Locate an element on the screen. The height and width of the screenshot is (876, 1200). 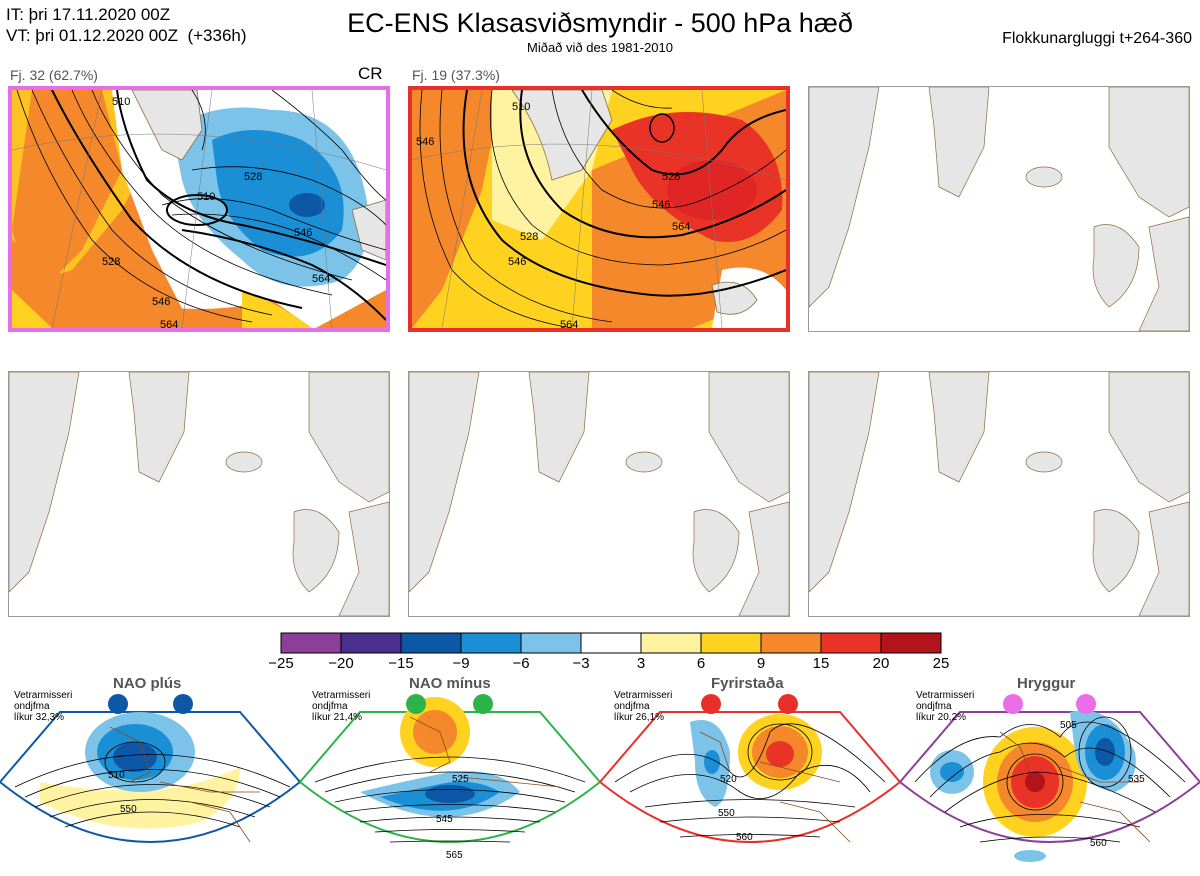
cluster-map-panel-1: 510 528 546 564 528 546 564 510 is located at coordinates (199, 209).